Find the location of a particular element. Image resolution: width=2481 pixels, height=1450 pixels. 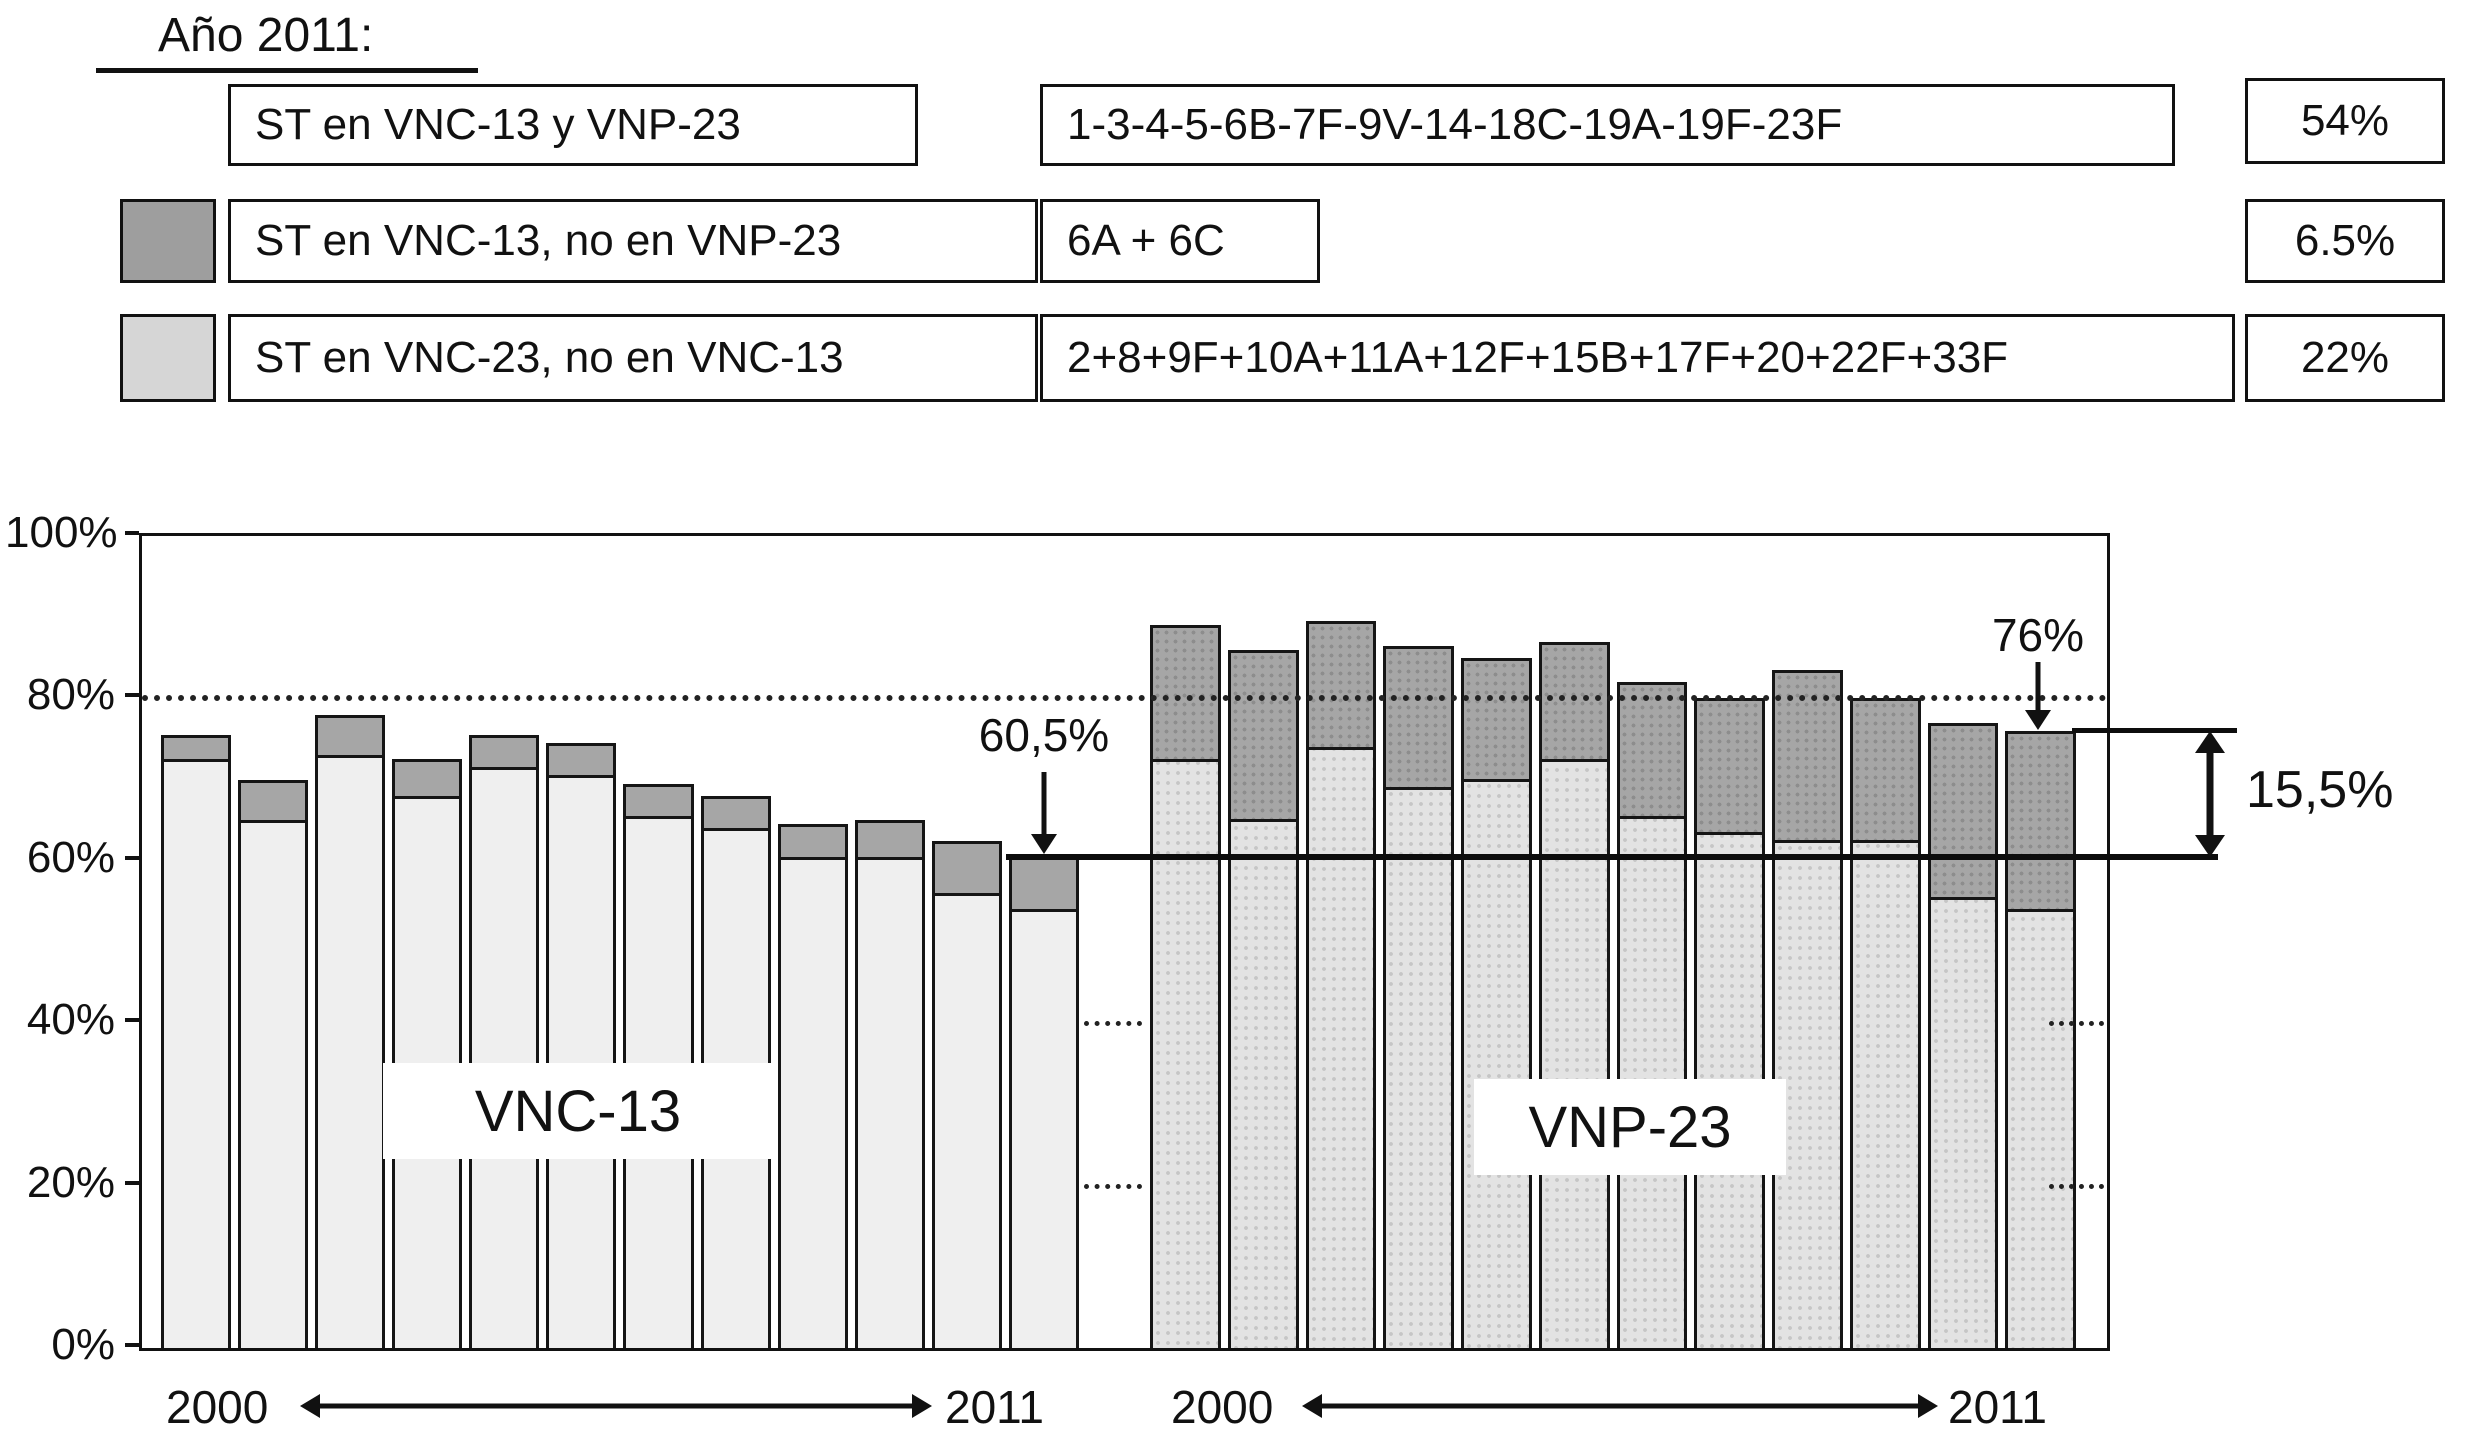

group-label-vnp23: VNP-23 is located at coordinates (1630, 1127).